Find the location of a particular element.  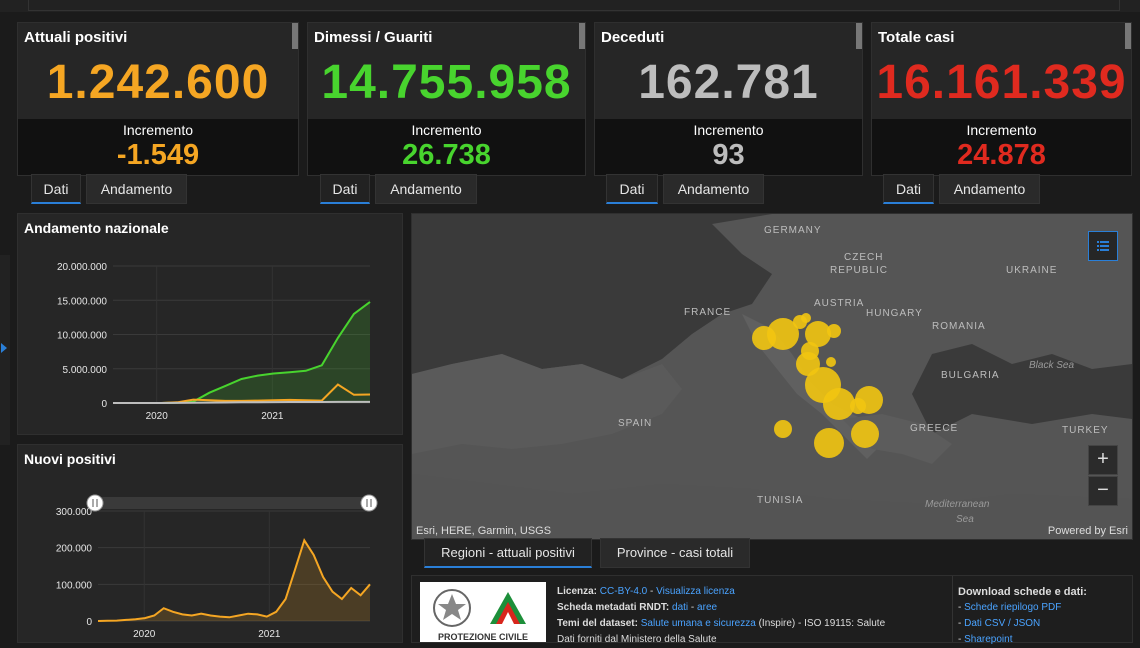

list-icon is located at coordinates (1103, 246).